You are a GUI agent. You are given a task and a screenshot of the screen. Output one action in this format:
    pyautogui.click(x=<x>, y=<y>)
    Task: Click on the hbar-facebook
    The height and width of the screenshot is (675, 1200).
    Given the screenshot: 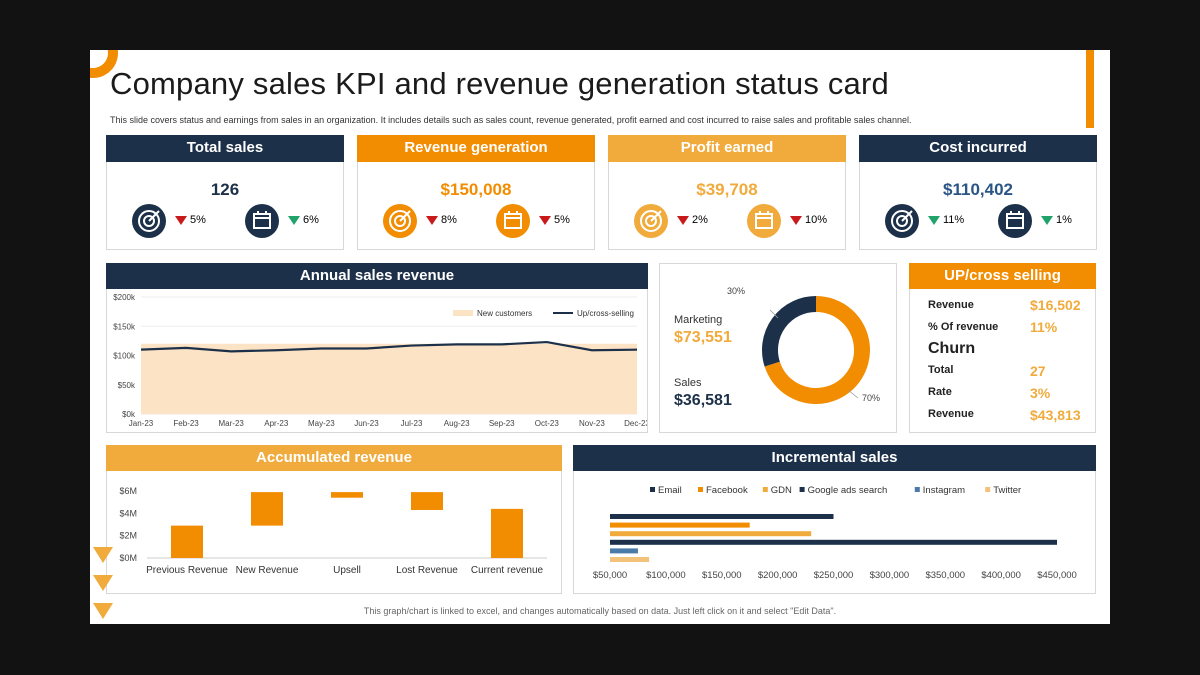 What is the action you would take?
    pyautogui.click(x=680, y=525)
    